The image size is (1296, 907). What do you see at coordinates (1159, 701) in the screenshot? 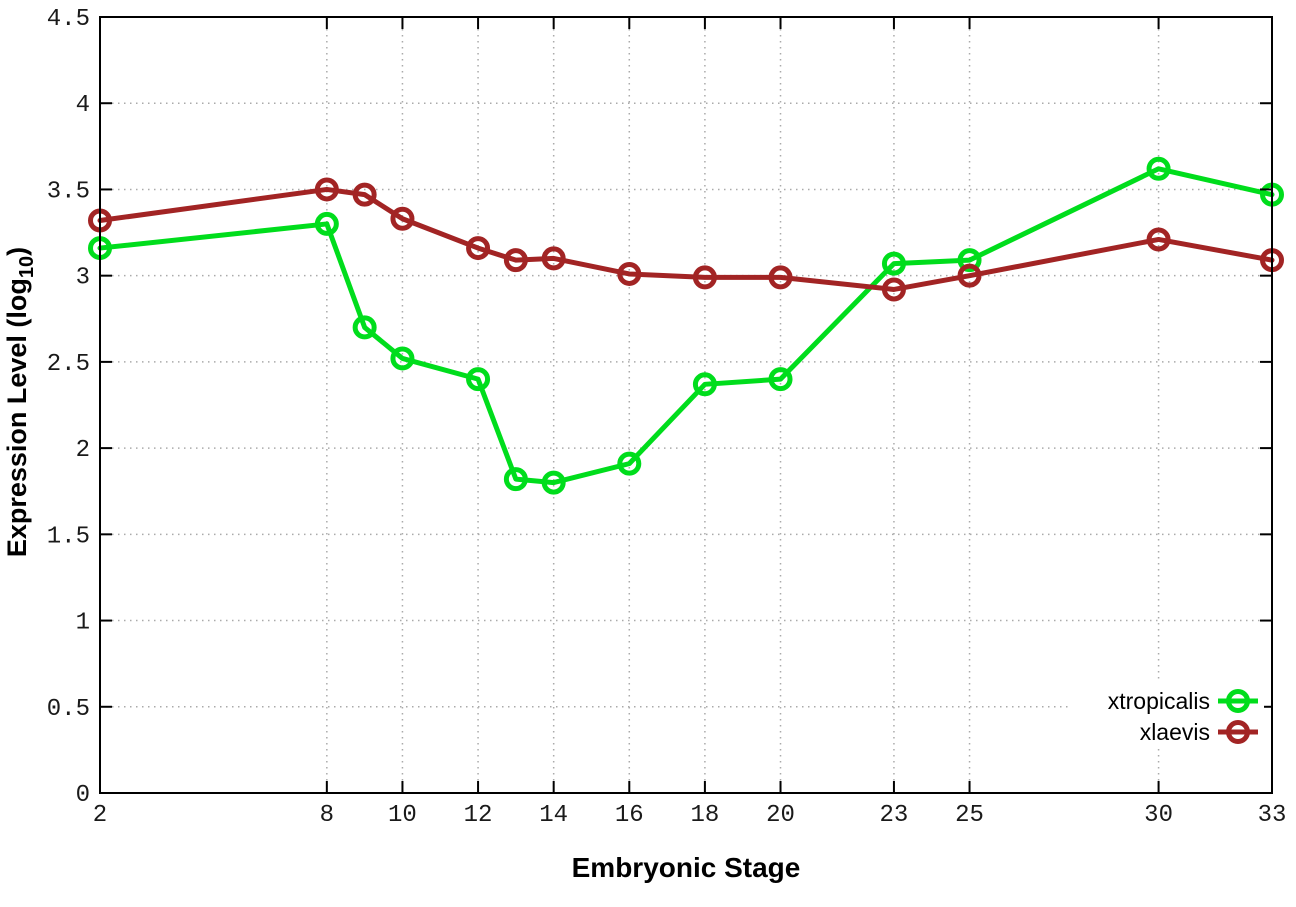
I see `legend-label-xtropicalis: xtropicalis` at bounding box center [1159, 701].